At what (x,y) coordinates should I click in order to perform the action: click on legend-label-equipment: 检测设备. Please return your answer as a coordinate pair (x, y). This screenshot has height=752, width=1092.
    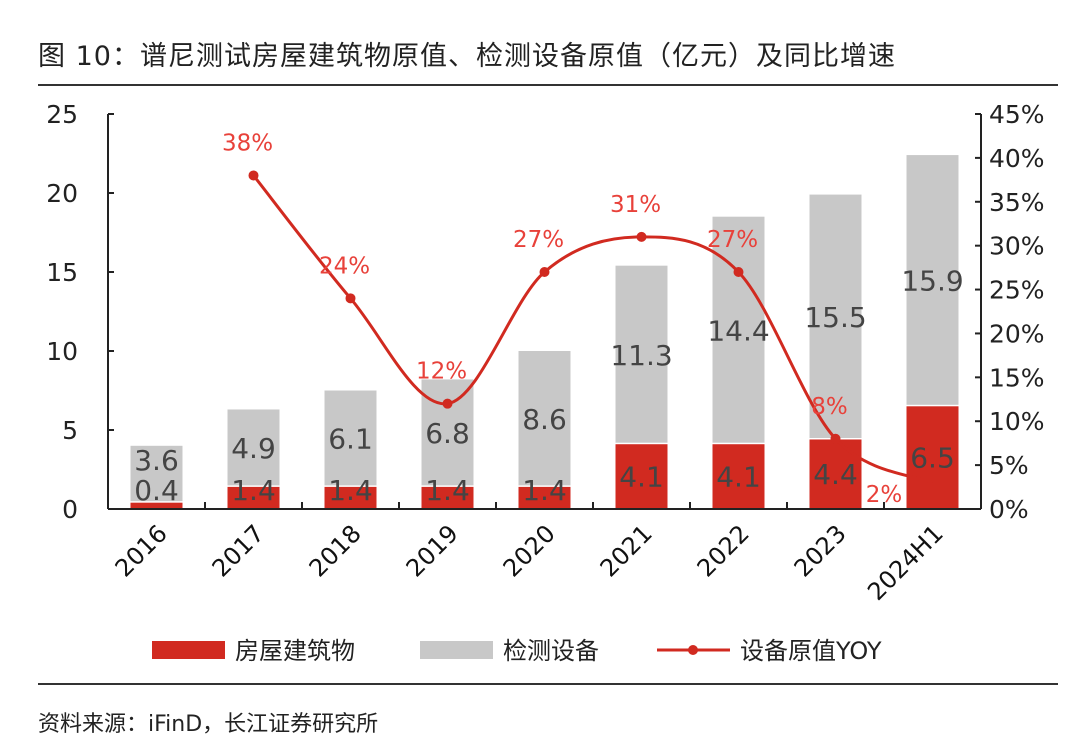
    Looking at the image, I should click on (551, 651).